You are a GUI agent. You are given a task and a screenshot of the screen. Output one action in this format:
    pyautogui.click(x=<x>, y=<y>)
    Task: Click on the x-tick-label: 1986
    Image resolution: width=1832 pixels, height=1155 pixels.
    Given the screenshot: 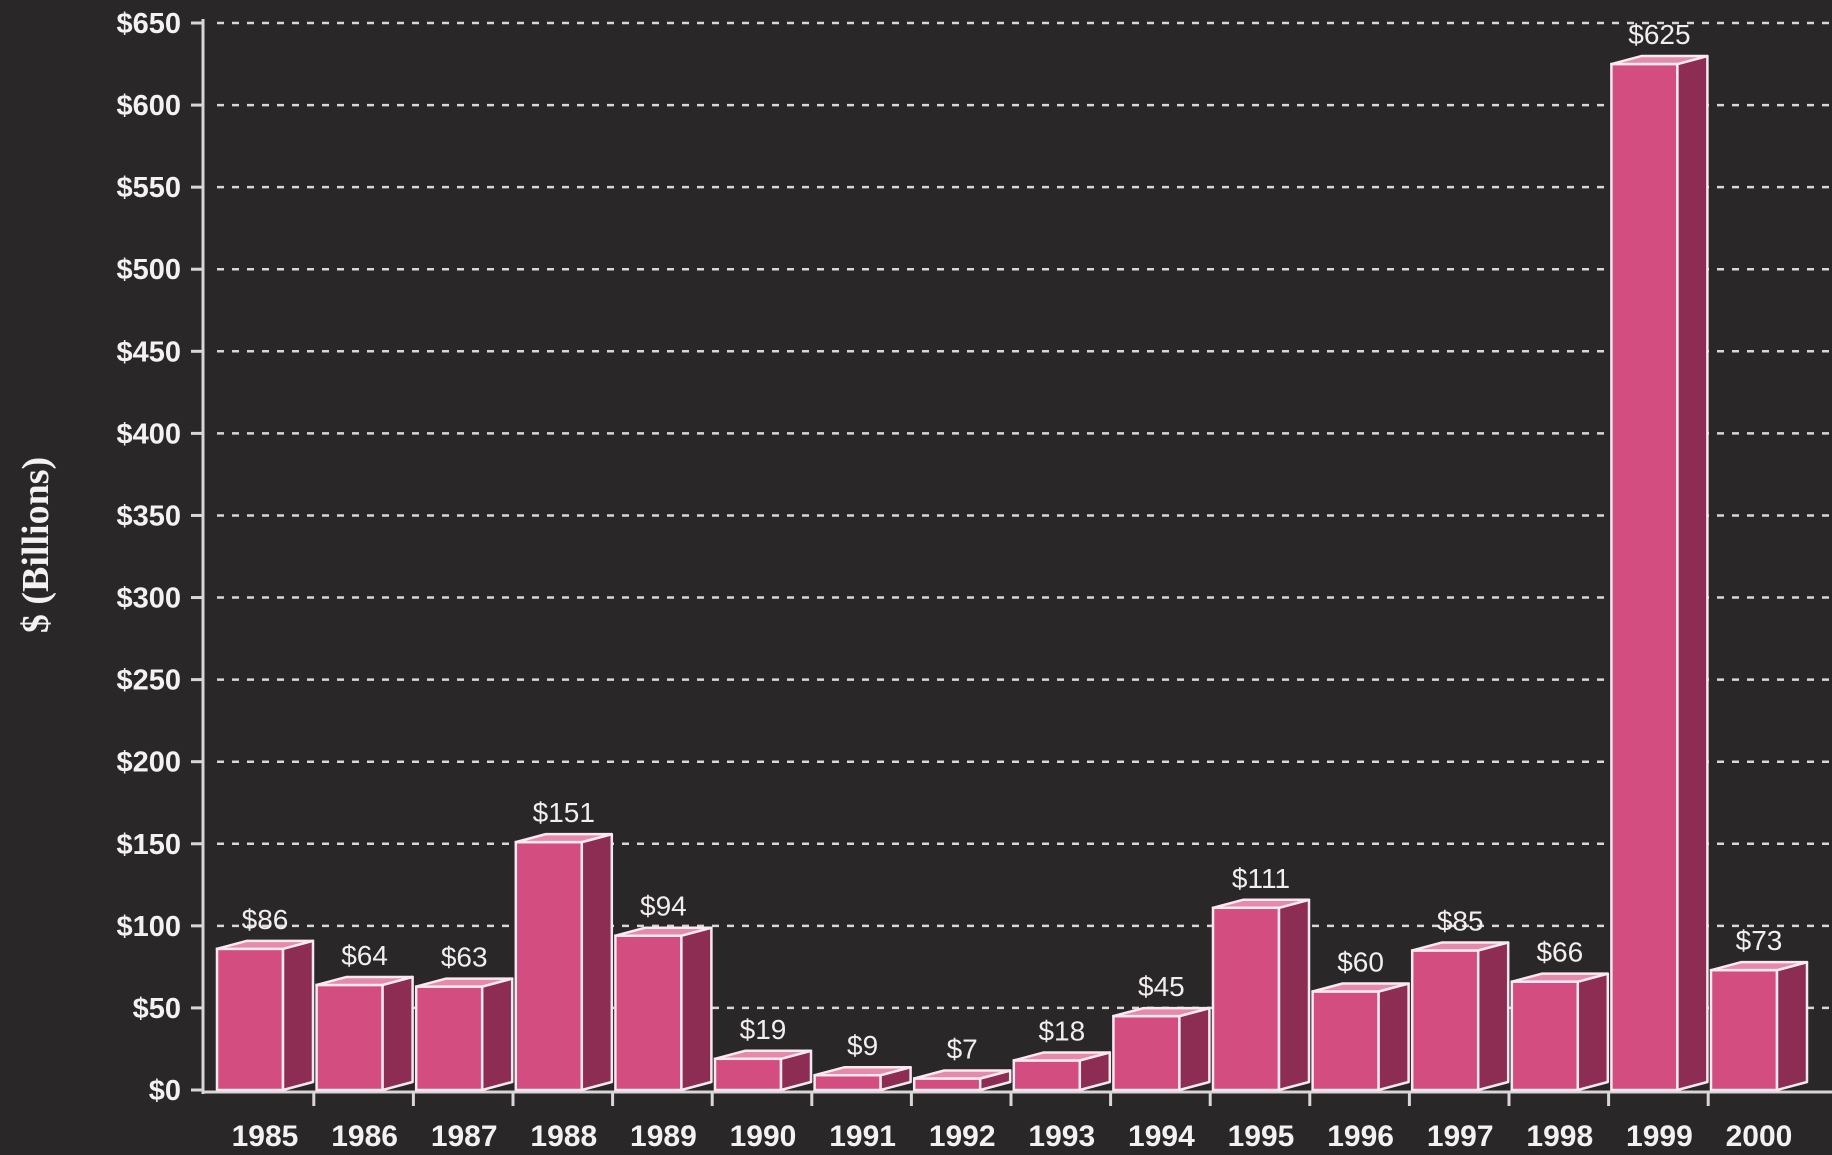 What is the action you would take?
    pyautogui.click(x=364, y=1136)
    